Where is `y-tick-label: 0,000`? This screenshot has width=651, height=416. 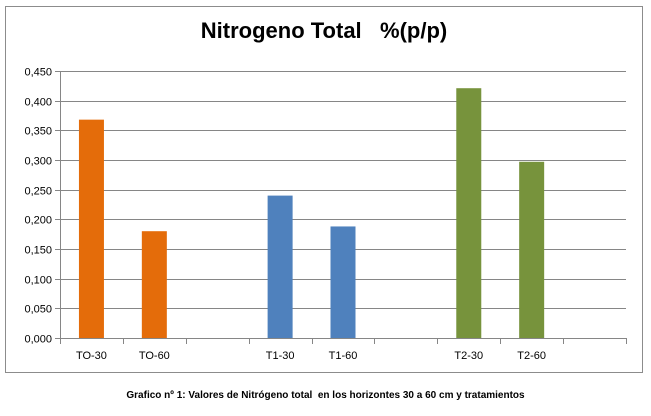 y-tick-label: 0,000 is located at coordinates (38, 340).